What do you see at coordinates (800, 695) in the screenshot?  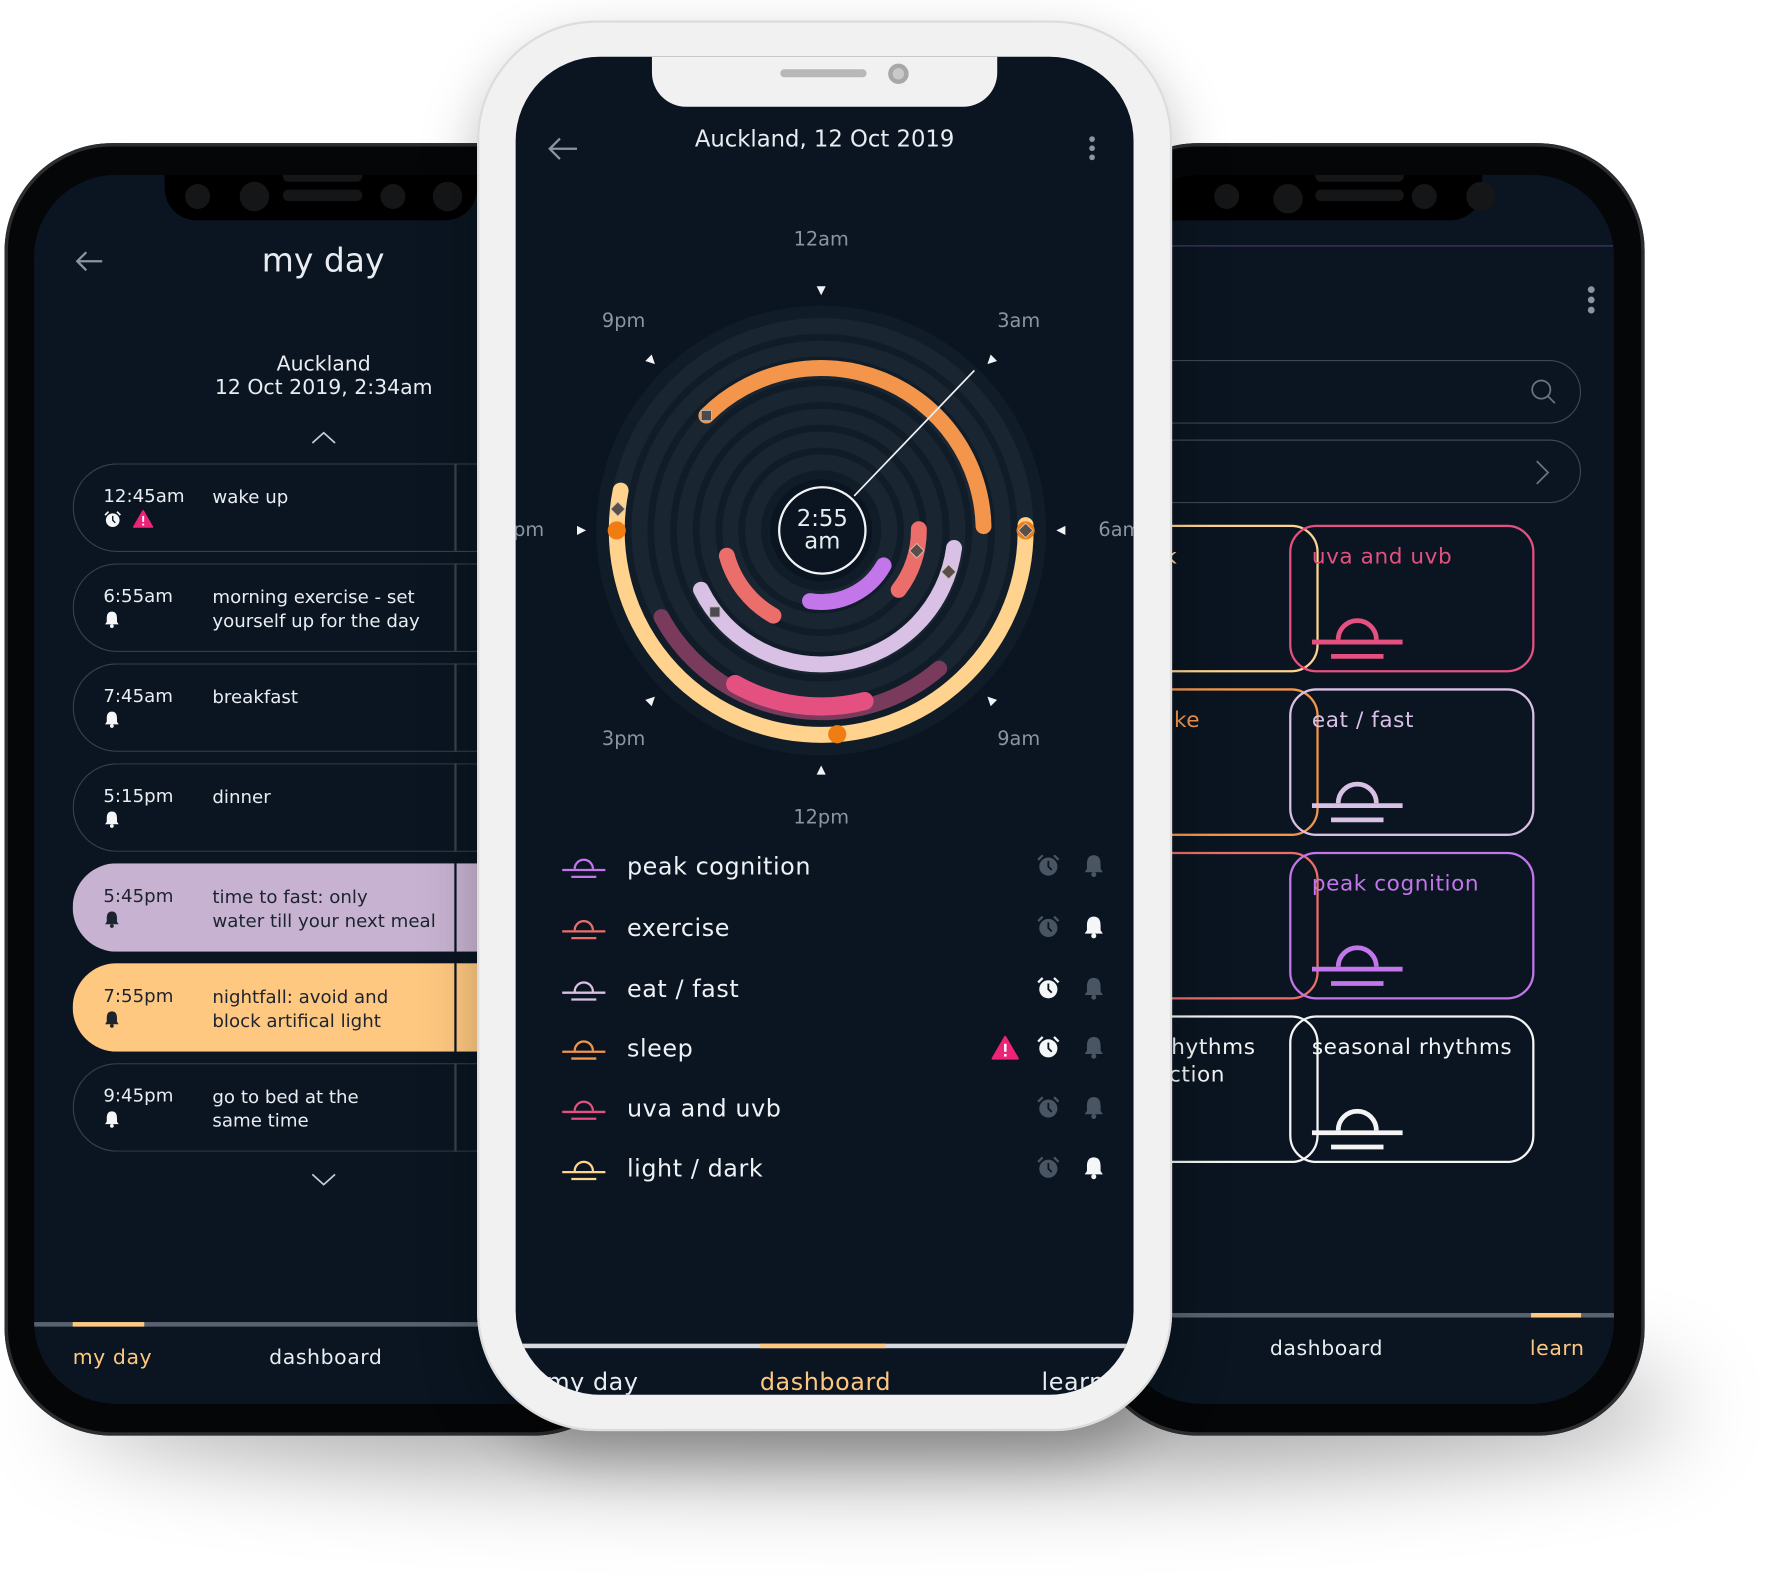 I see `arc-uva-uvb-peak` at bounding box center [800, 695].